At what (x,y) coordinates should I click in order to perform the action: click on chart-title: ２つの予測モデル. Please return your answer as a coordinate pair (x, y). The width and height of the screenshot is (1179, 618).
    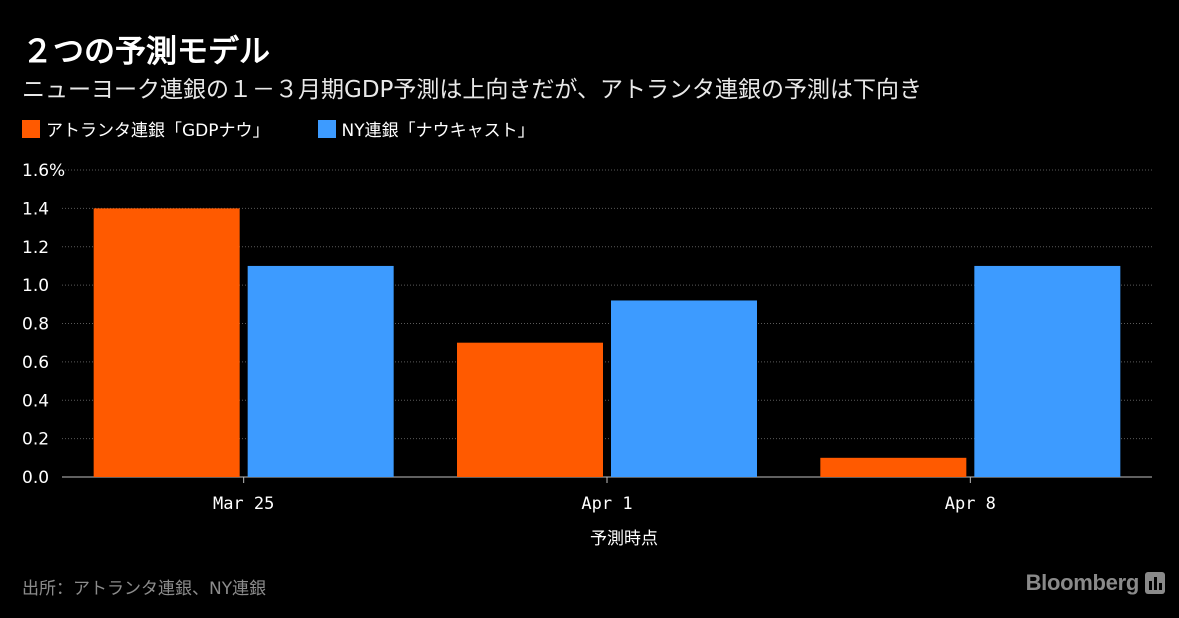
    Looking at the image, I should click on (146, 52).